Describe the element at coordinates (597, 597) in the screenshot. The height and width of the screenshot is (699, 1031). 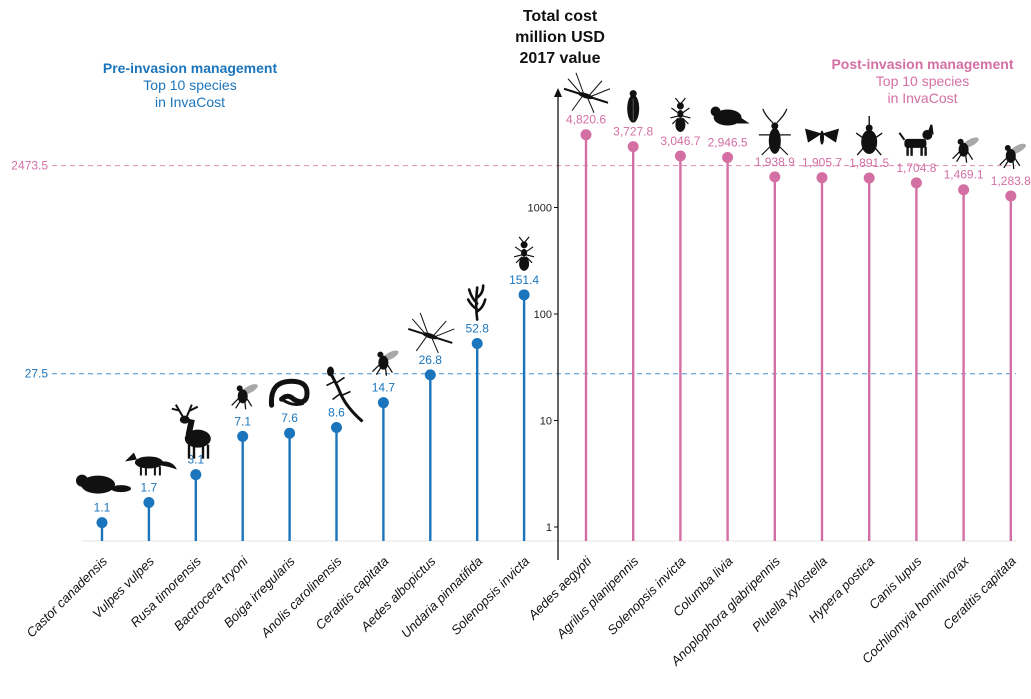
I see `x-tick-label: Agrilus planipennis` at that location.